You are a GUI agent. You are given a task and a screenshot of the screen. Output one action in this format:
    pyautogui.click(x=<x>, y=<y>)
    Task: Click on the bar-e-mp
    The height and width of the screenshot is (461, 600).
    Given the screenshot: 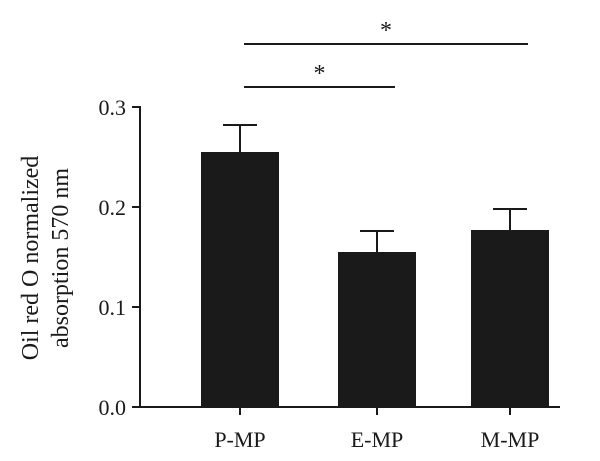 What is the action you would take?
    pyautogui.click(x=377, y=329)
    